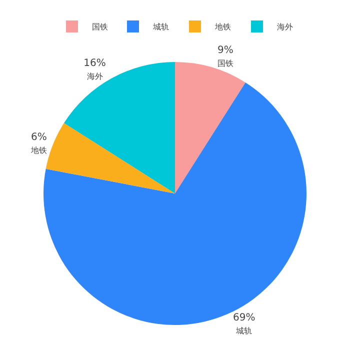  Describe the element at coordinates (160, 27) in the screenshot. I see `legend-label: 城轨` at that location.